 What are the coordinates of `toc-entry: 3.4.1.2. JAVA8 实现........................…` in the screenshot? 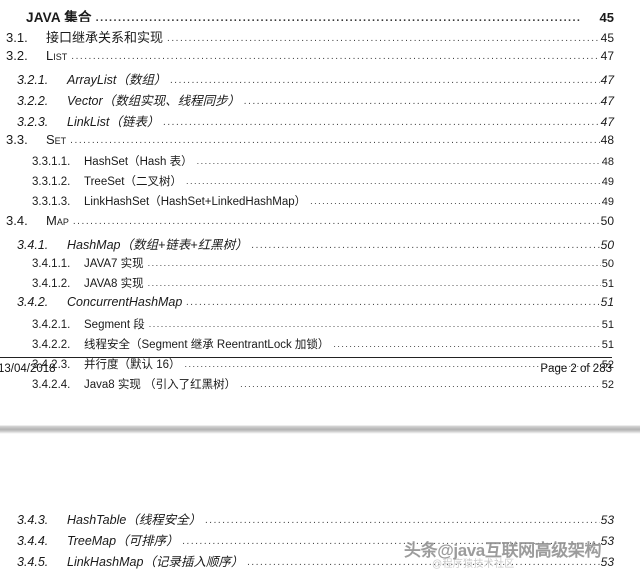 It's located at (320, 282).